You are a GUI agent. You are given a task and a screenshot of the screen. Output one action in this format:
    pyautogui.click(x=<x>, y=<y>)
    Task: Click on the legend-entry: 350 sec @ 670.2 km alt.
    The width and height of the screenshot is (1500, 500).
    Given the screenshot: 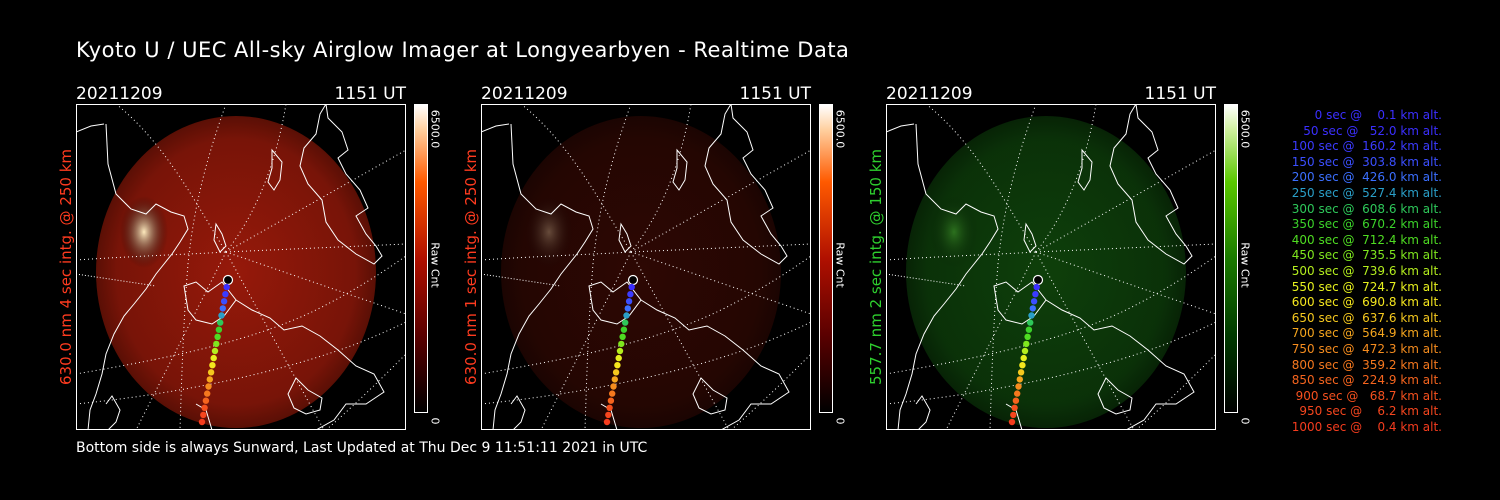 What is the action you would take?
    pyautogui.click(x=1364, y=224)
    